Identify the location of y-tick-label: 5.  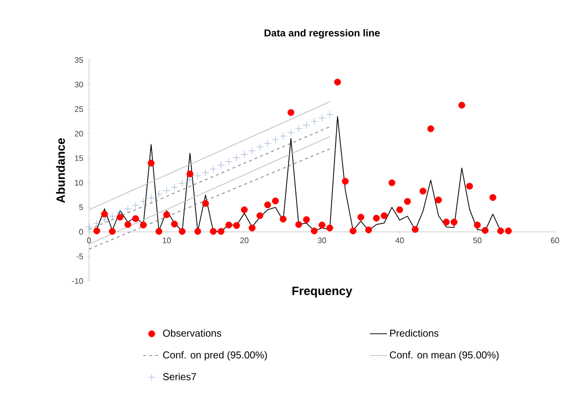
(81, 207).